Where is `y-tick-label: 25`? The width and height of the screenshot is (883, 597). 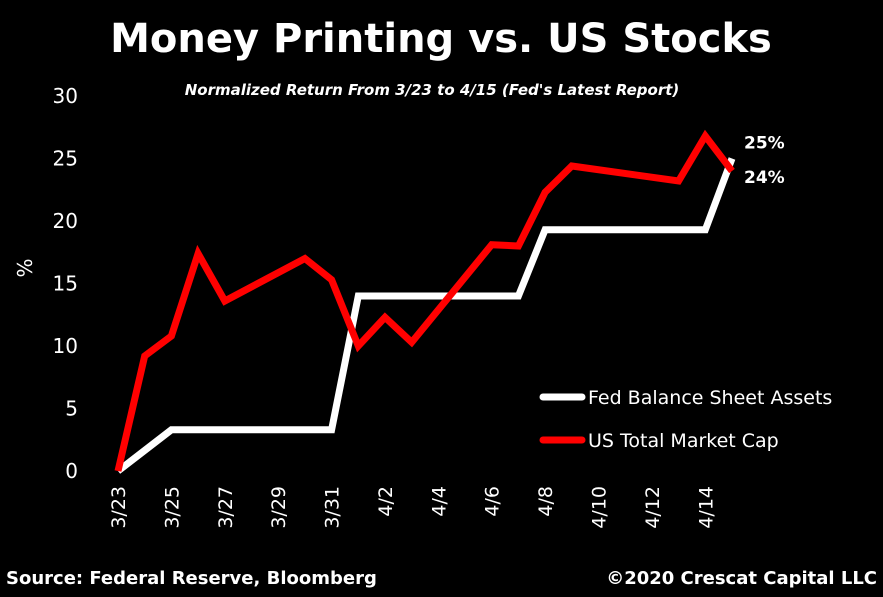 y-tick-label: 25 is located at coordinates (65, 159).